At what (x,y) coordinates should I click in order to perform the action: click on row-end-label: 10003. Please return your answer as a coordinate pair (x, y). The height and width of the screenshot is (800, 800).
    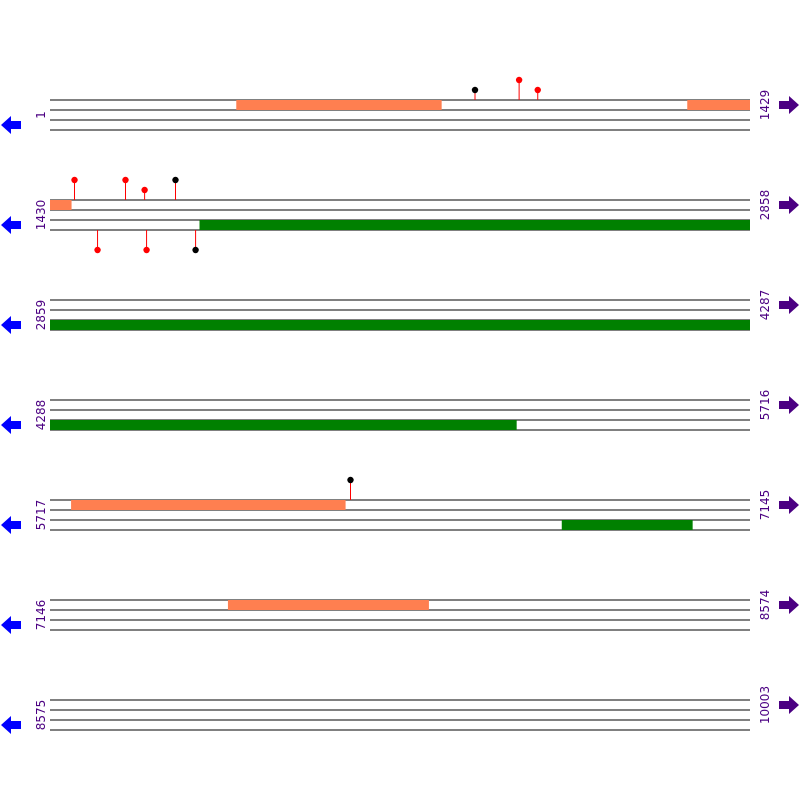
    Looking at the image, I should click on (765, 705).